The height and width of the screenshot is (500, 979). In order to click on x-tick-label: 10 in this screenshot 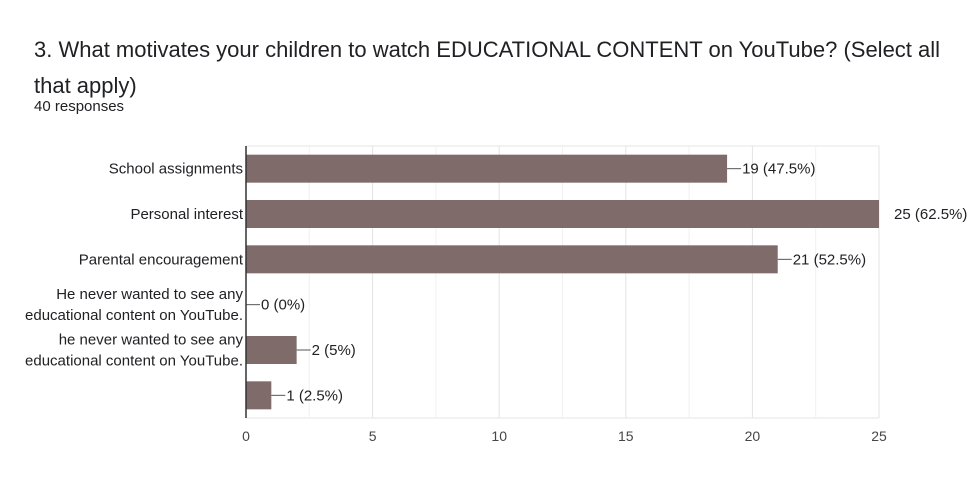, I will do `click(499, 436)`.